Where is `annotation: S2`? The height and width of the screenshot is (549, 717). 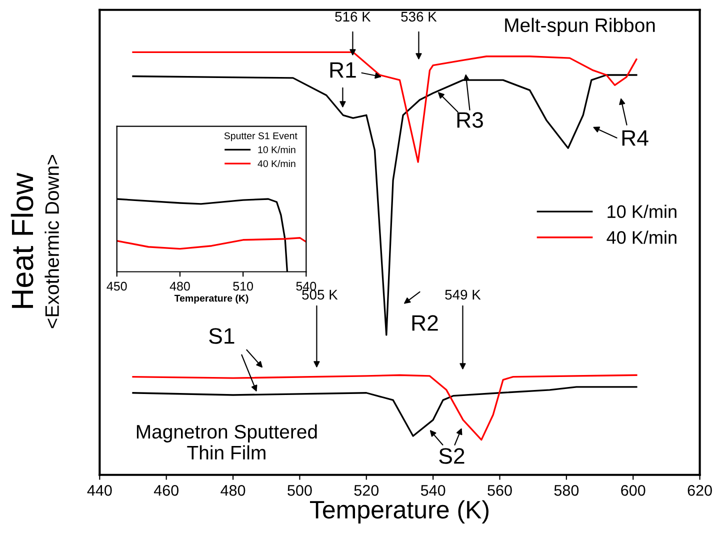
annotation: S2 is located at coordinates (451, 456).